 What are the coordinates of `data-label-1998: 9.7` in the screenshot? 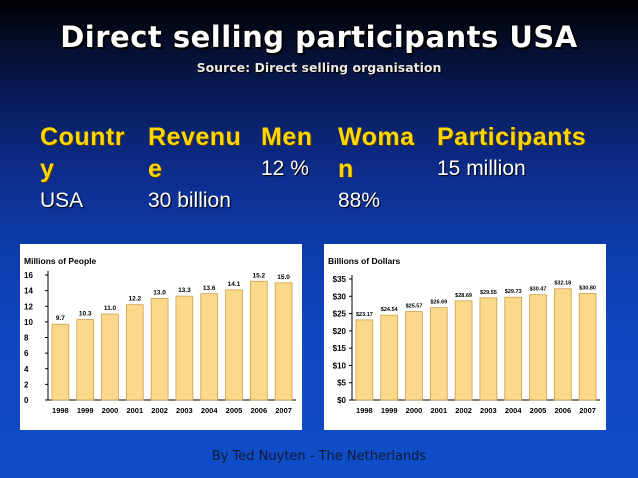 It's located at (60, 318).